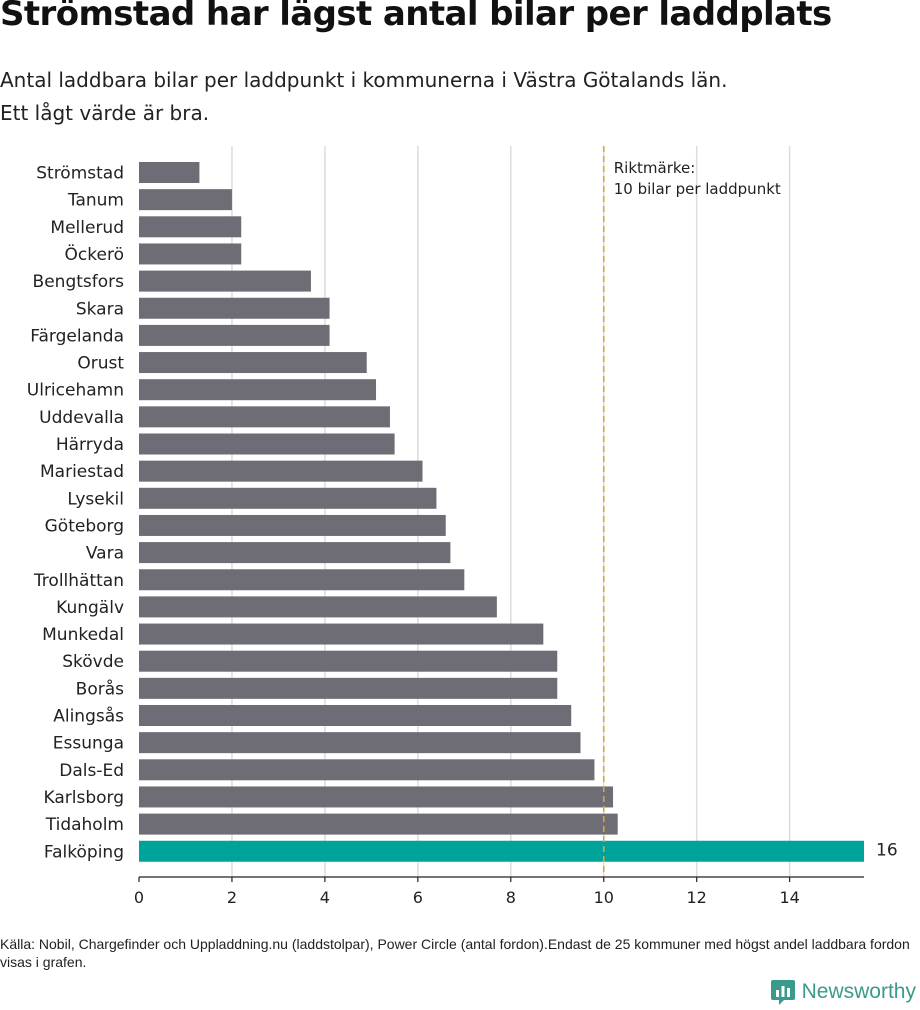 Image resolution: width=920 pixels, height=1010 pixels. What do you see at coordinates (80, 174) in the screenshot?
I see `category-label: Strömstad` at bounding box center [80, 174].